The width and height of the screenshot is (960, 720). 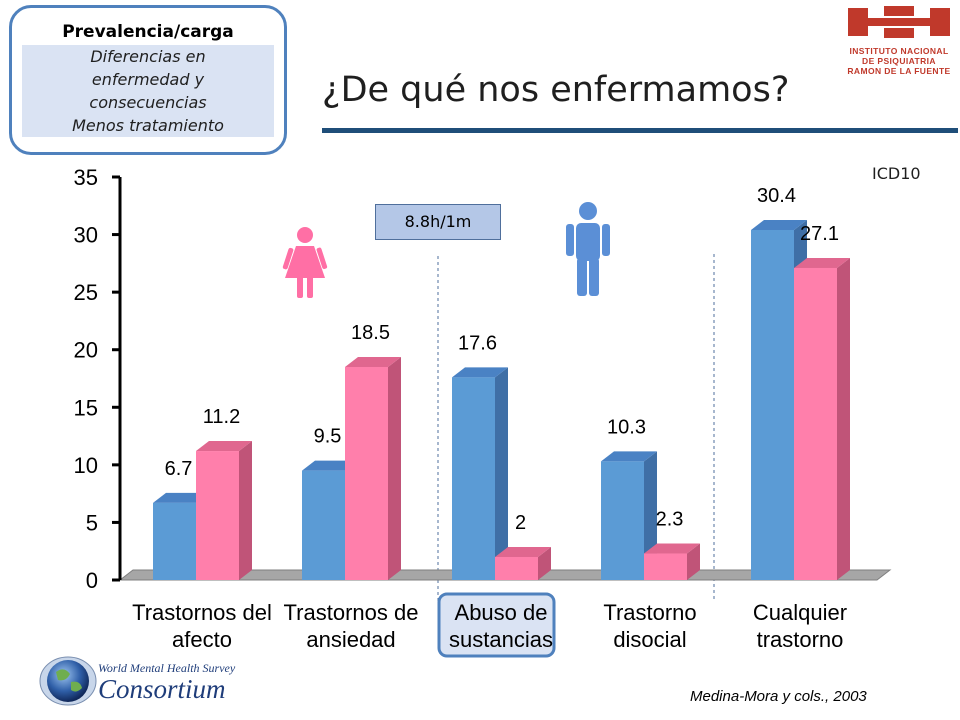 I want to click on data-label: 10.3, so click(x=626, y=427).